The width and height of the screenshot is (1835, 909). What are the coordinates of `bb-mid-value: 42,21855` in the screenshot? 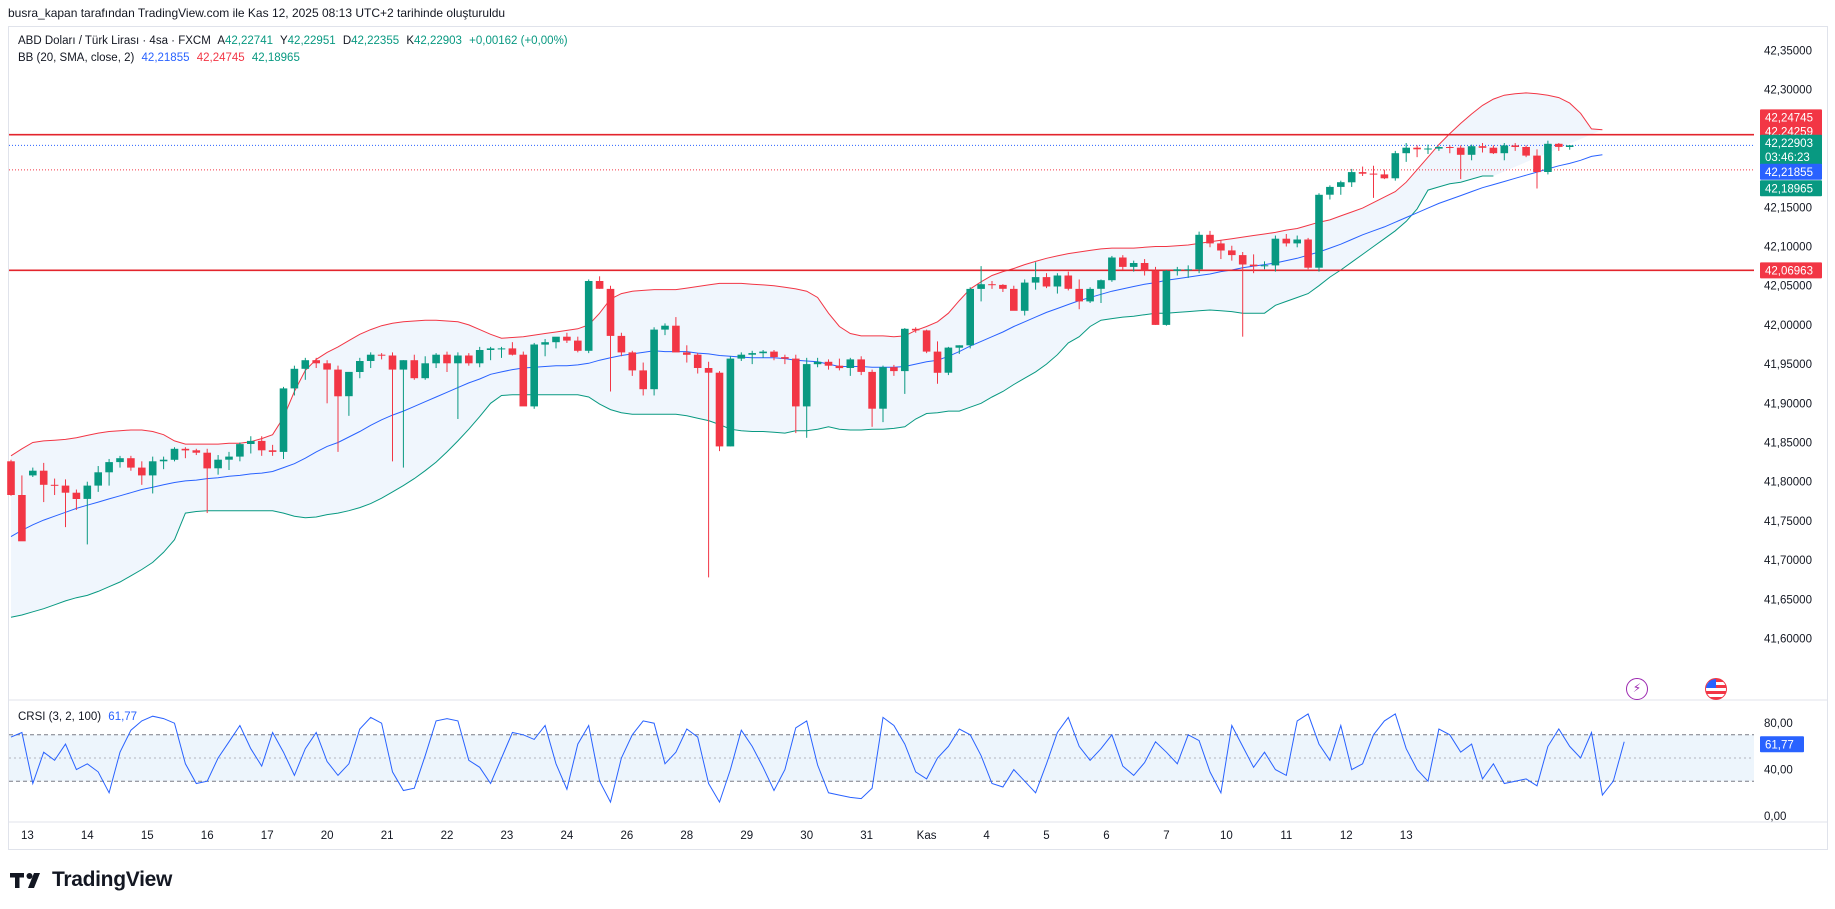 It's located at (165, 58).